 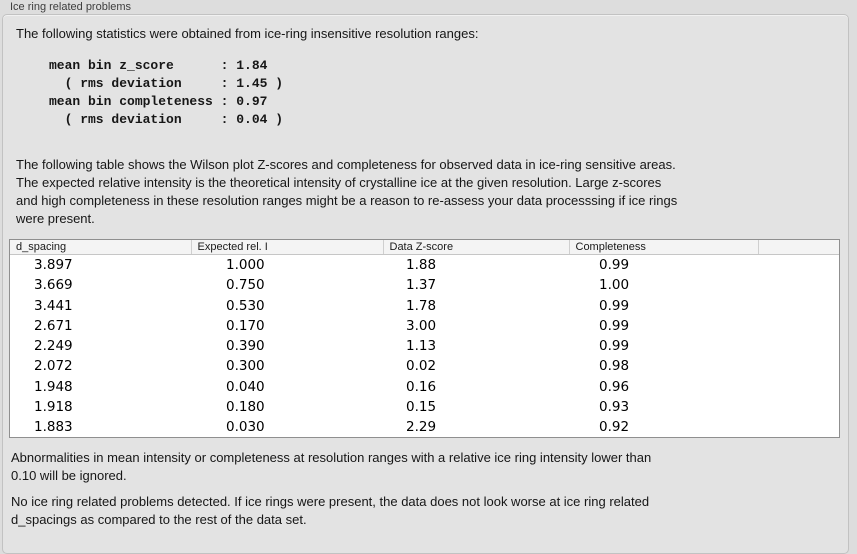 I want to click on column-header-d-spacing: d_spacing, so click(x=101, y=247).